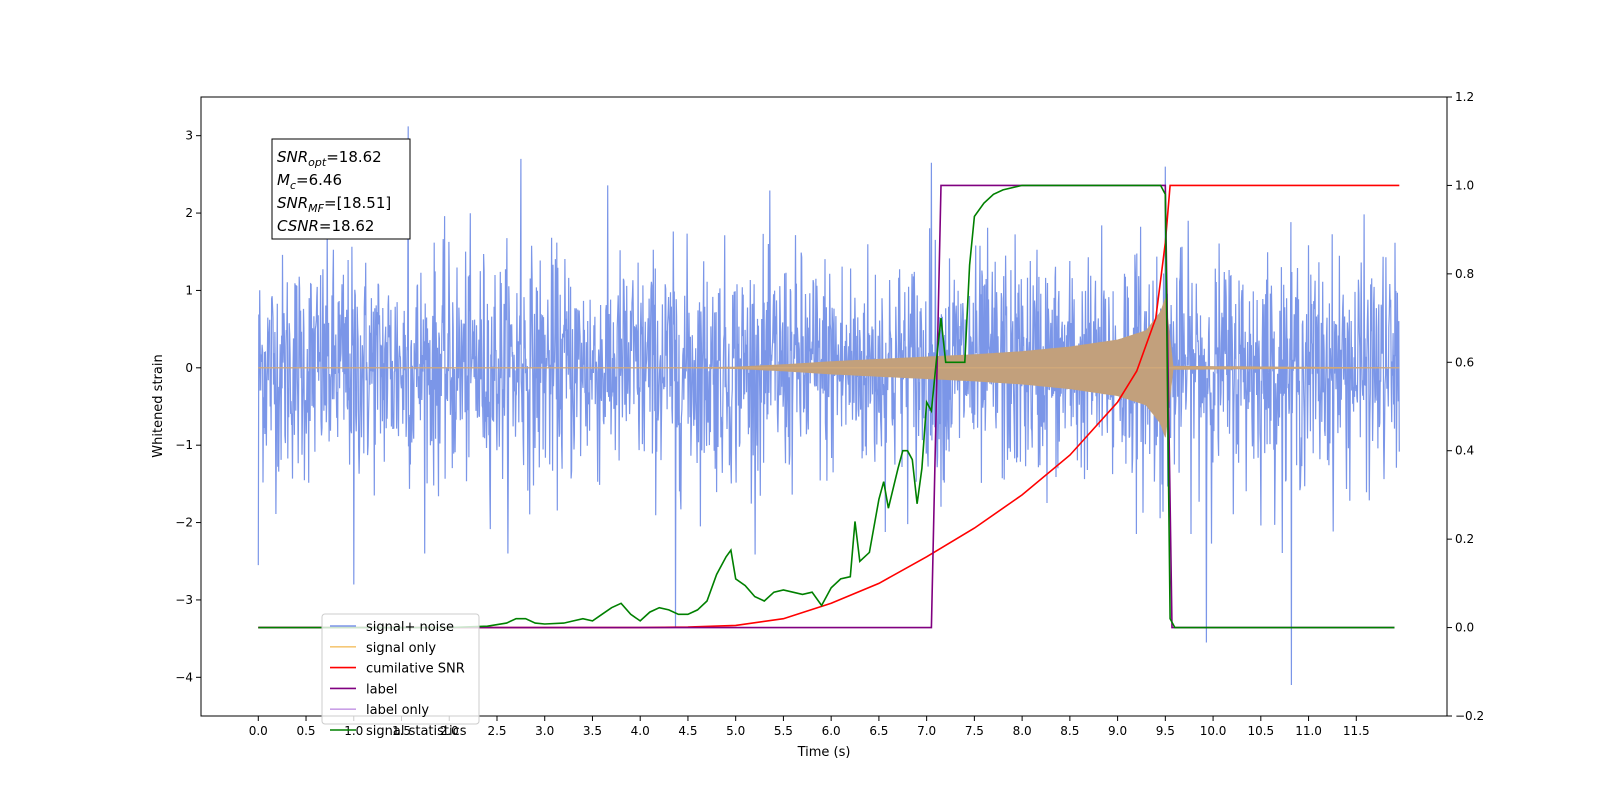 The height and width of the screenshot is (800, 1600). Describe the element at coordinates (1260, 731) in the screenshot. I see `x-tick-label: 10.5` at that location.